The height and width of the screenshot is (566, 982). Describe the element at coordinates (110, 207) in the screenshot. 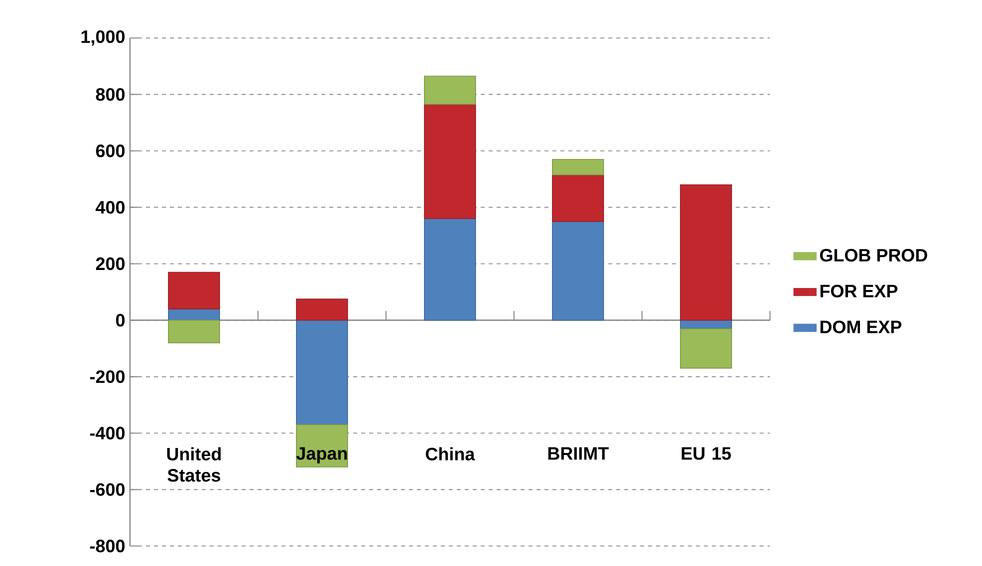

I see `y-tick-label: 400` at that location.